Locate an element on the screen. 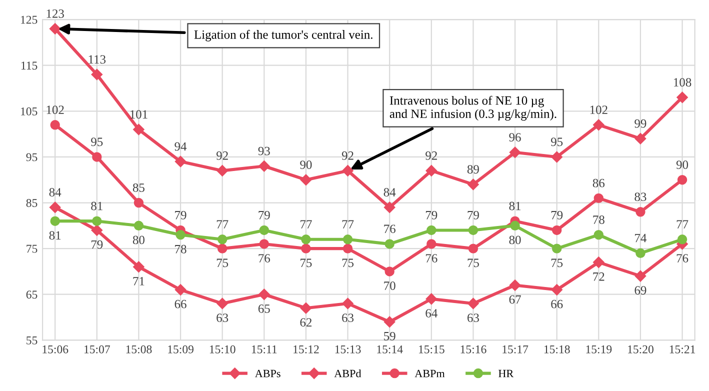 Image resolution: width=709 pixels, height=391 pixels. data-label: 92 is located at coordinates (431, 155).